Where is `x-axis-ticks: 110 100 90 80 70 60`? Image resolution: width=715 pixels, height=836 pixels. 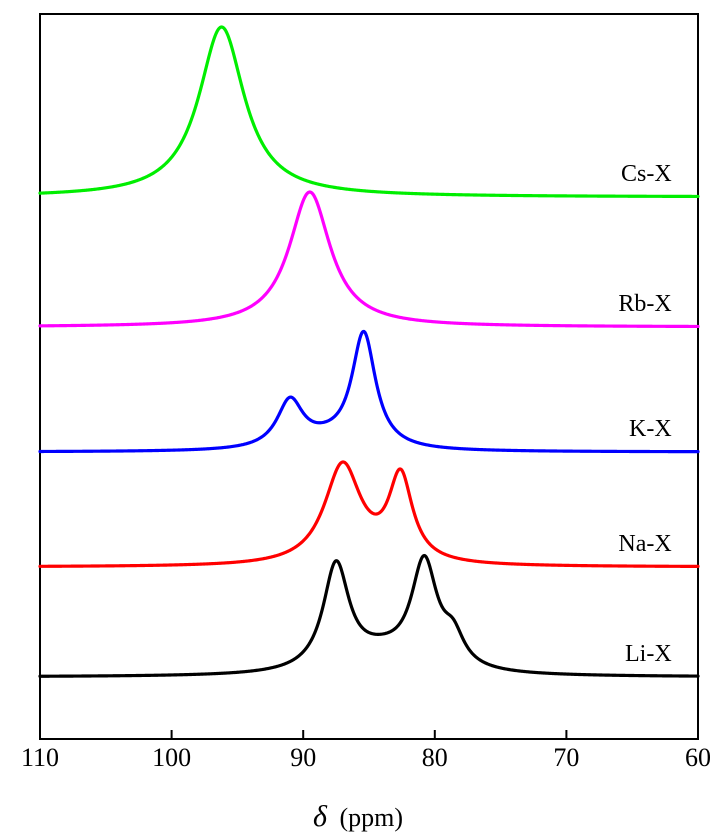
x-axis-ticks: 110 100 90 80 70 60 is located at coordinates (366, 751).